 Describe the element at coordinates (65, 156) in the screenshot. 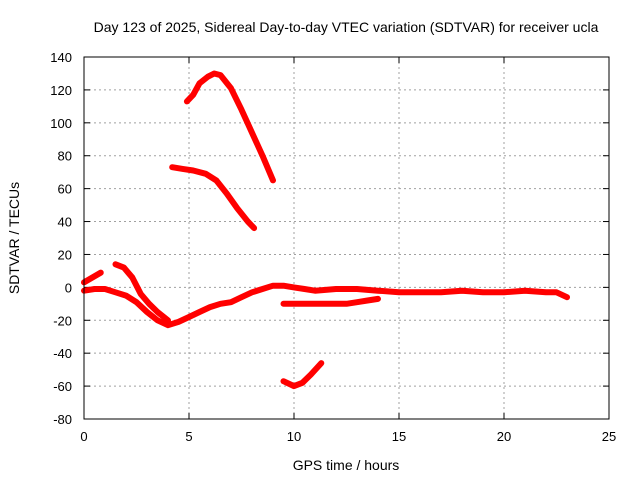

I see `y-tick-label: 80` at that location.